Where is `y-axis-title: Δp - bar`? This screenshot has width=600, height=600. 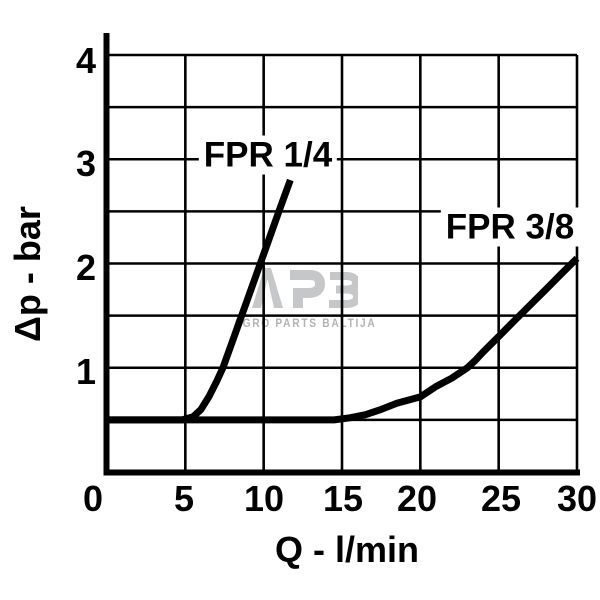
y-axis-title: Δp - bar is located at coordinates (27, 274).